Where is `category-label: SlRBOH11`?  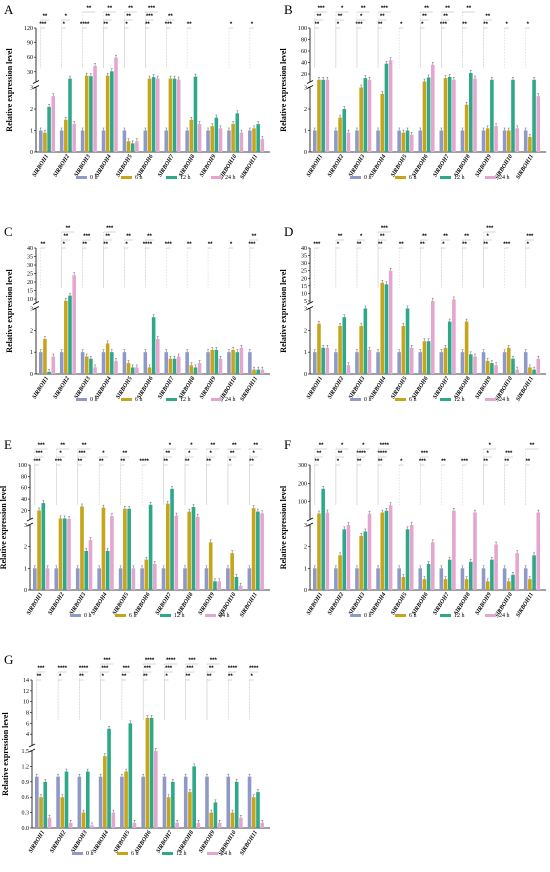 category-label: SlRBOH11 is located at coordinates (525, 605).